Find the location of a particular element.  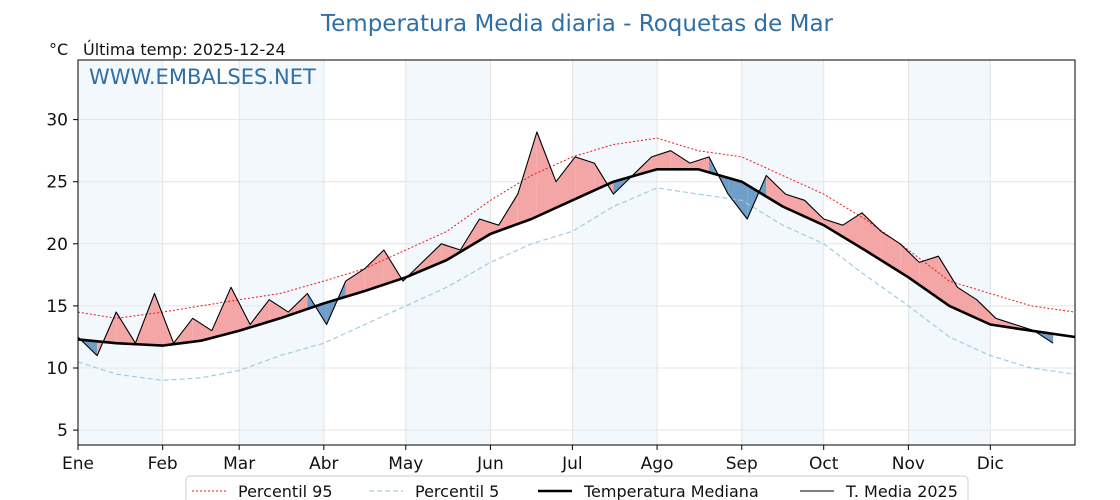

y-tick-label: 25 is located at coordinates (57, 183).